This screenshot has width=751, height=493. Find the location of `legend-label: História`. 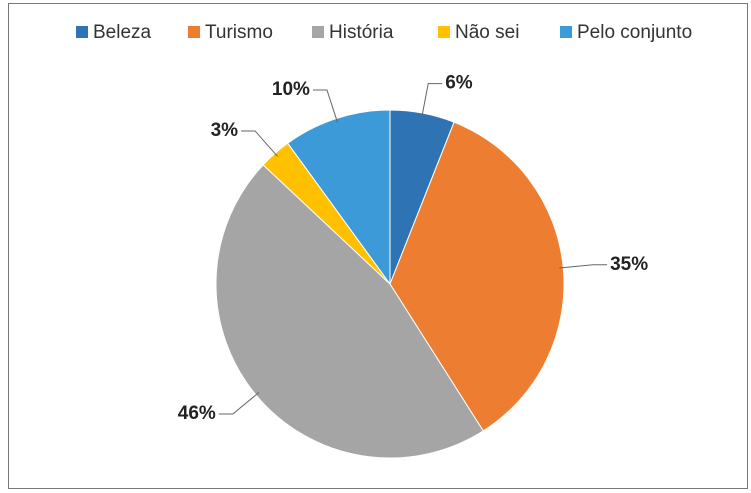

legend-label: História is located at coordinates (361, 32).